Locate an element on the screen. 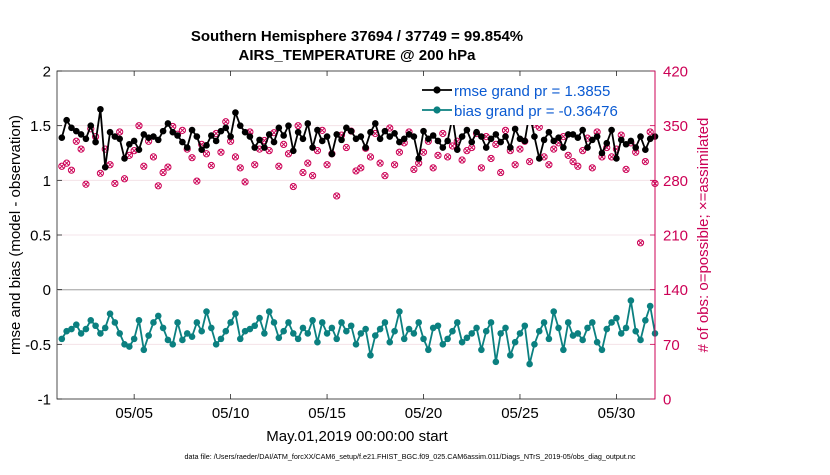  bias-series is located at coordinates (358, 332).